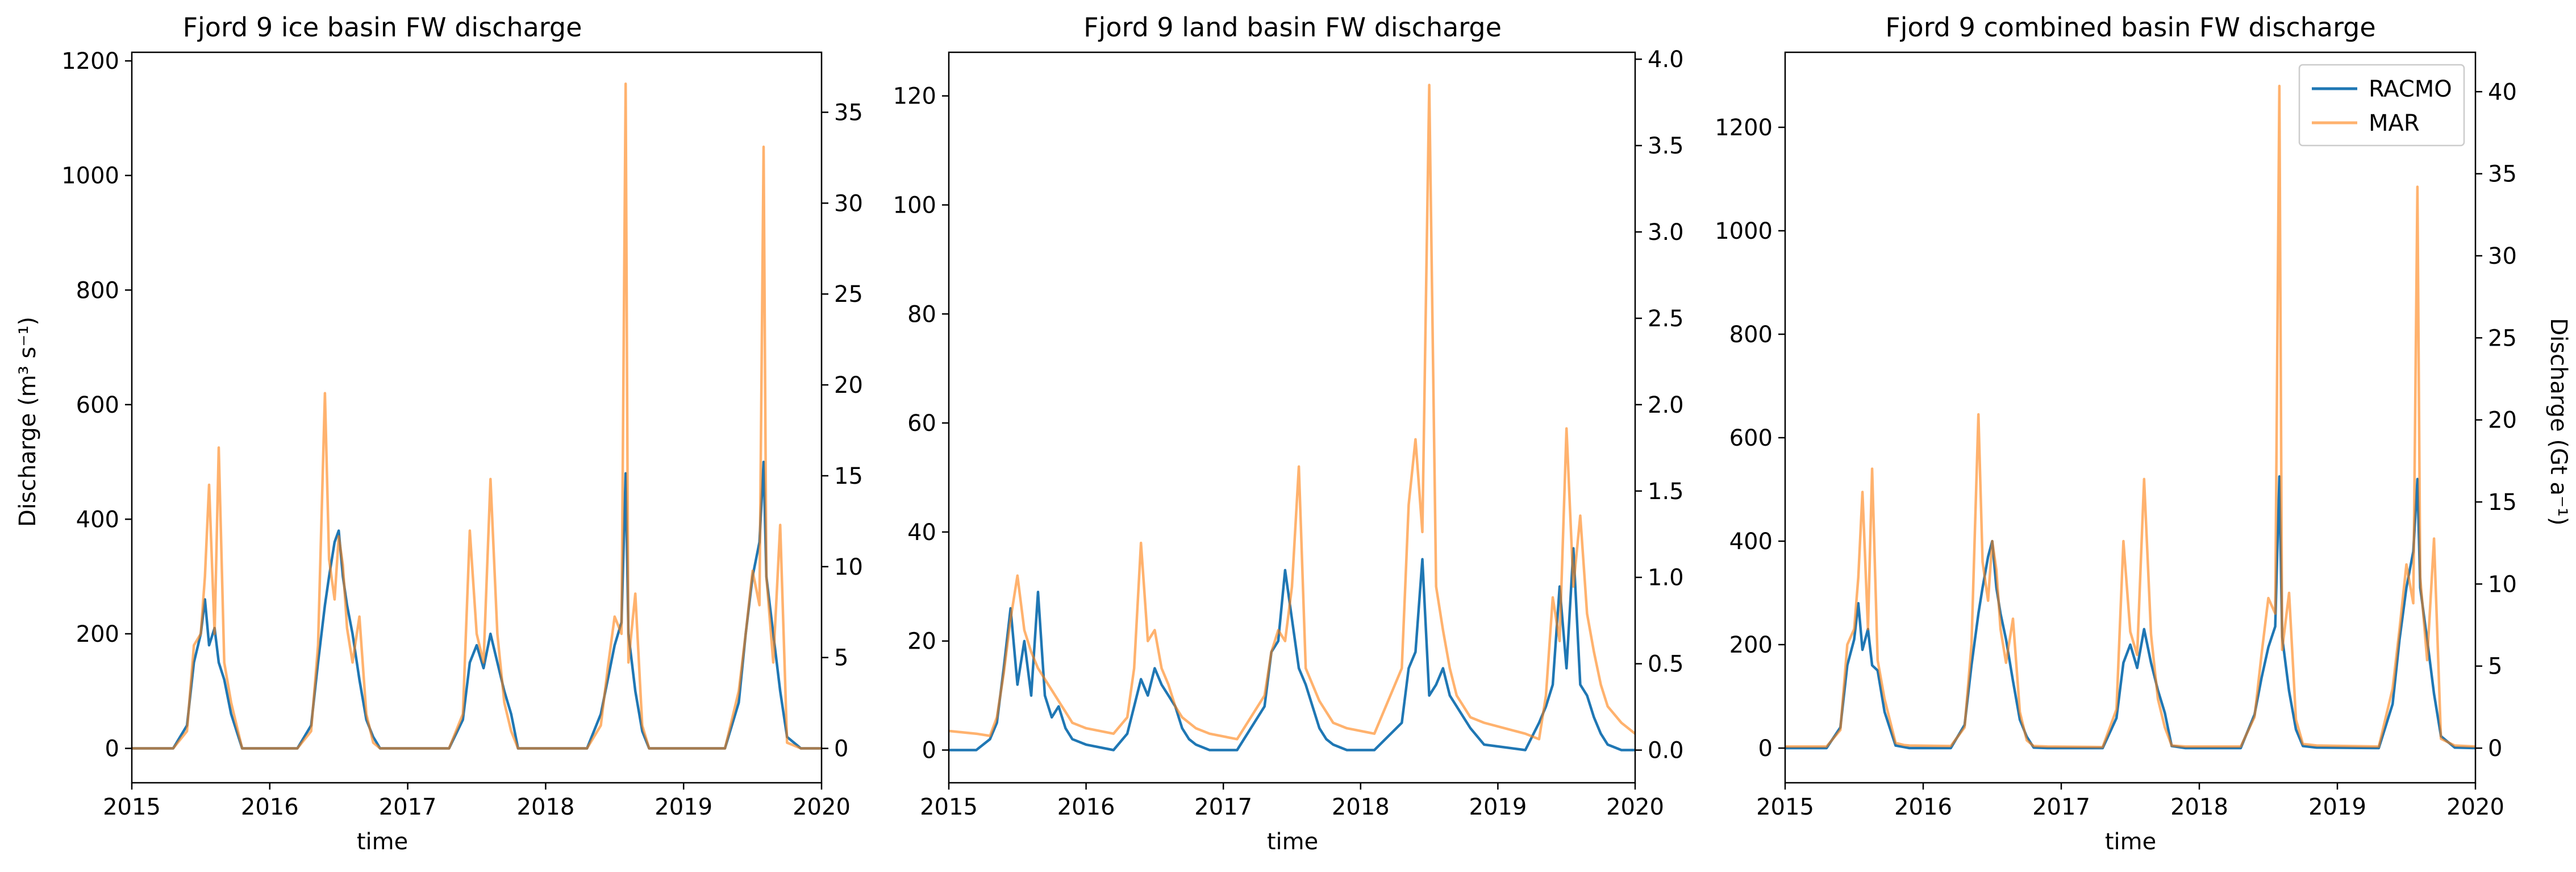  Describe the element at coordinates (921, 314) in the screenshot. I see `y-tick-label: 80` at that location.